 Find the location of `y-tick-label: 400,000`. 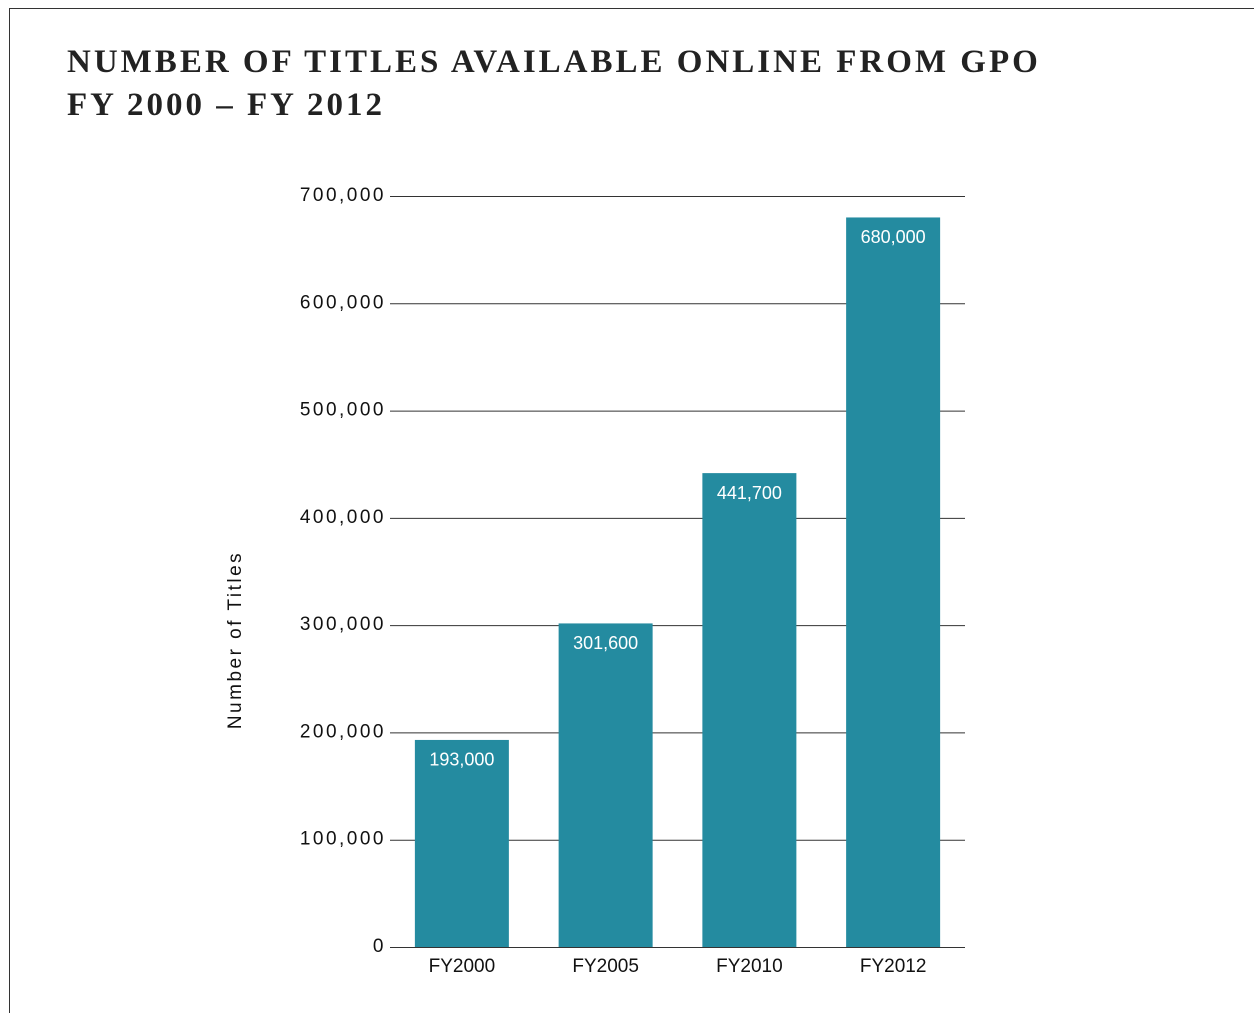

y-tick-label: 400,000 is located at coordinates (343, 517).